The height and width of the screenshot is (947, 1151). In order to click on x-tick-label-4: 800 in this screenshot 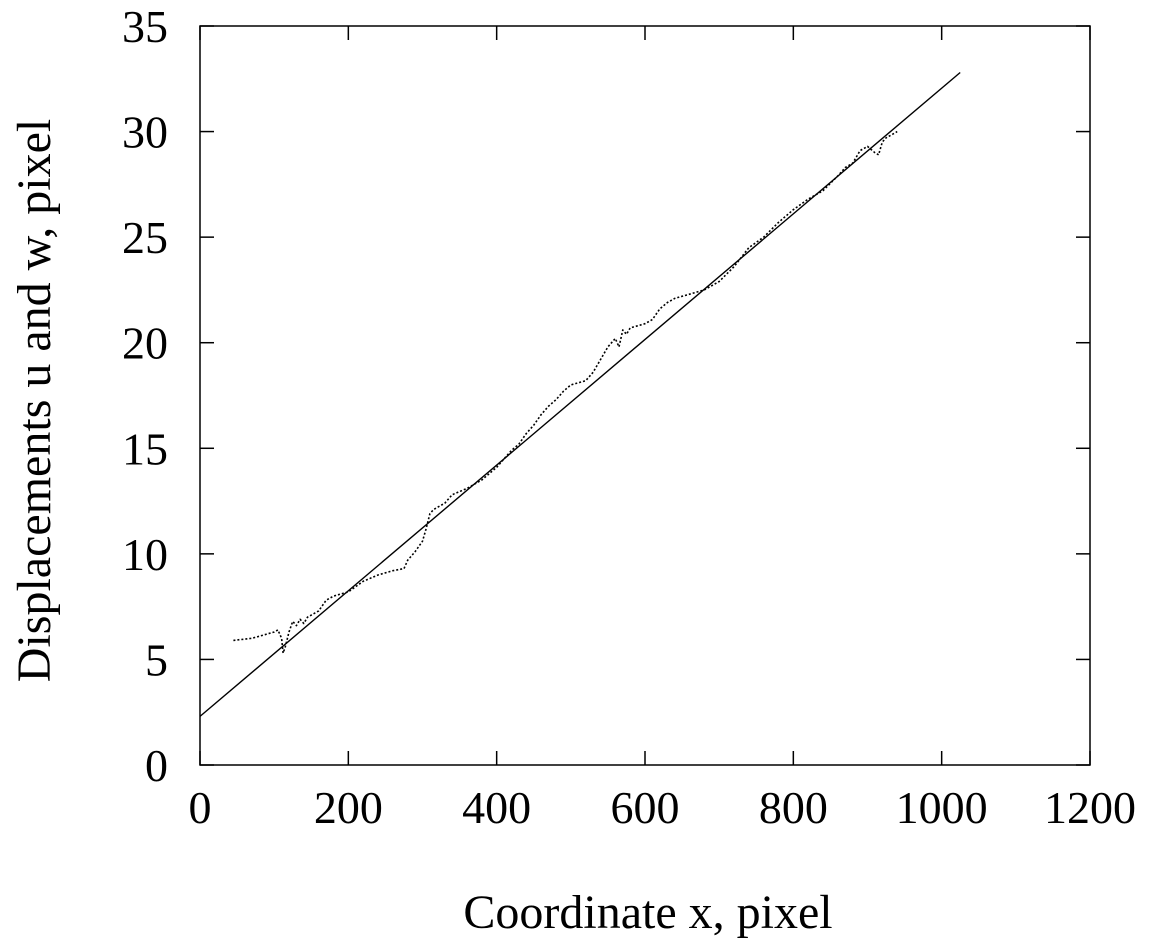, I will do `click(793, 807)`.